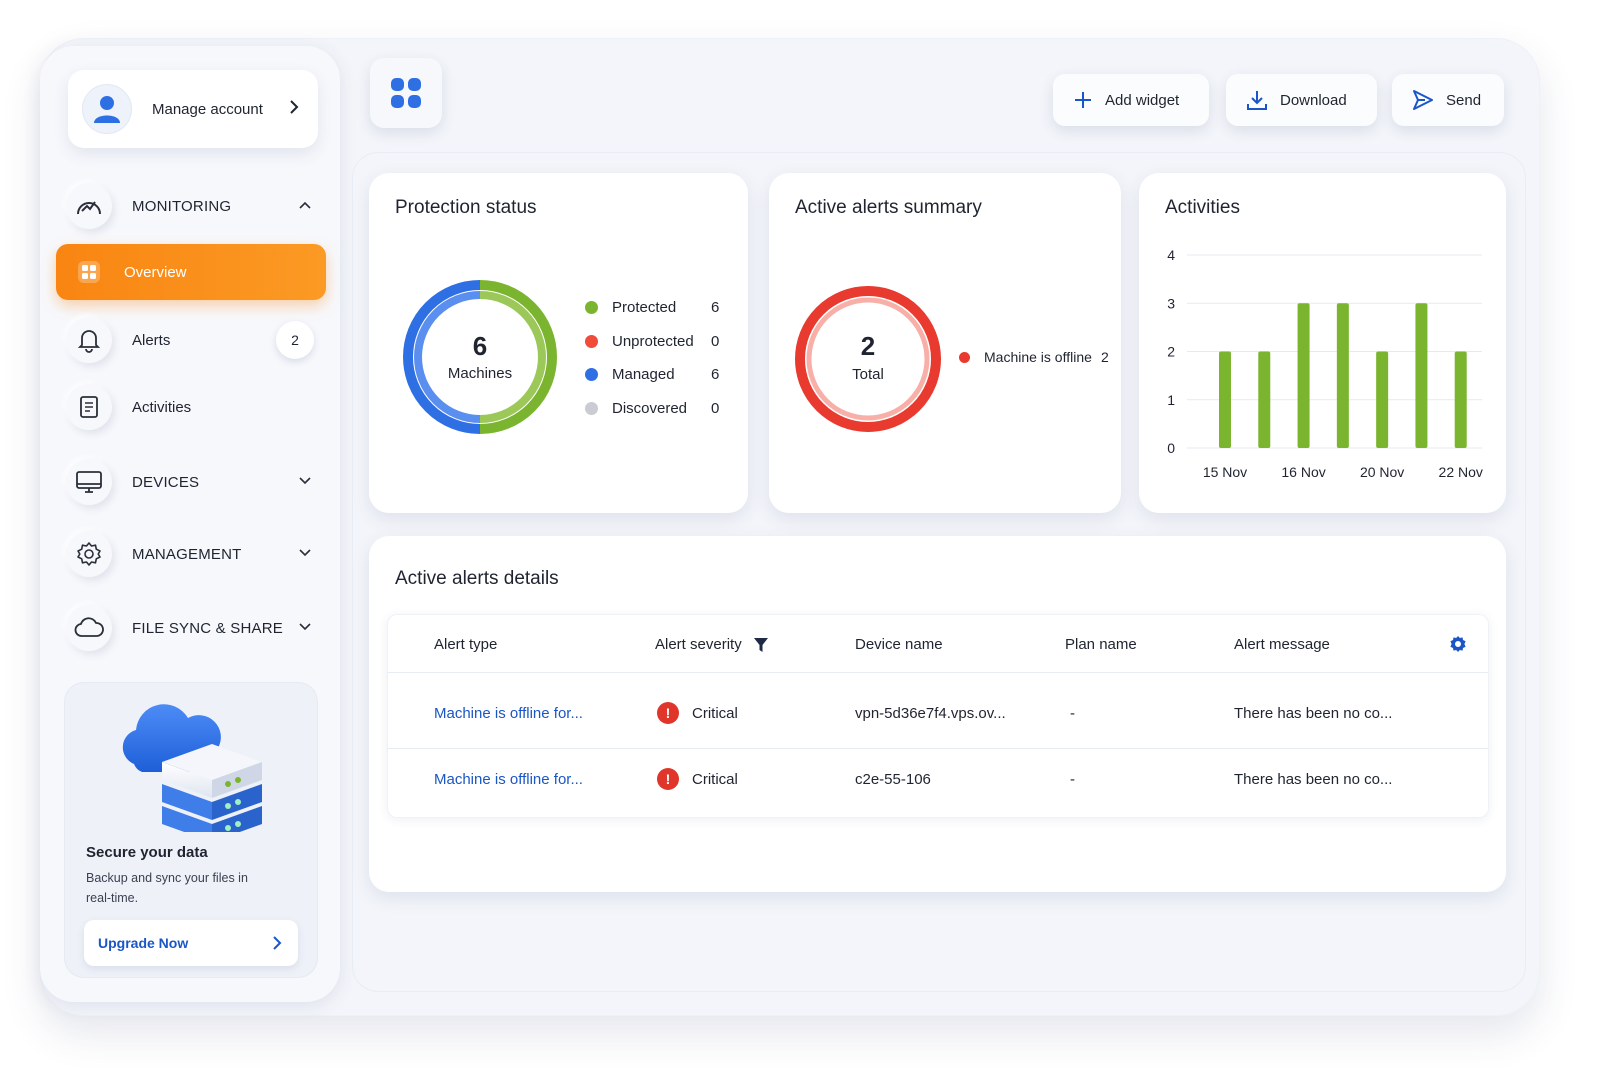 The image size is (1600, 1067). I want to click on upgrade-now-button: Upgrade Now, so click(191, 943).